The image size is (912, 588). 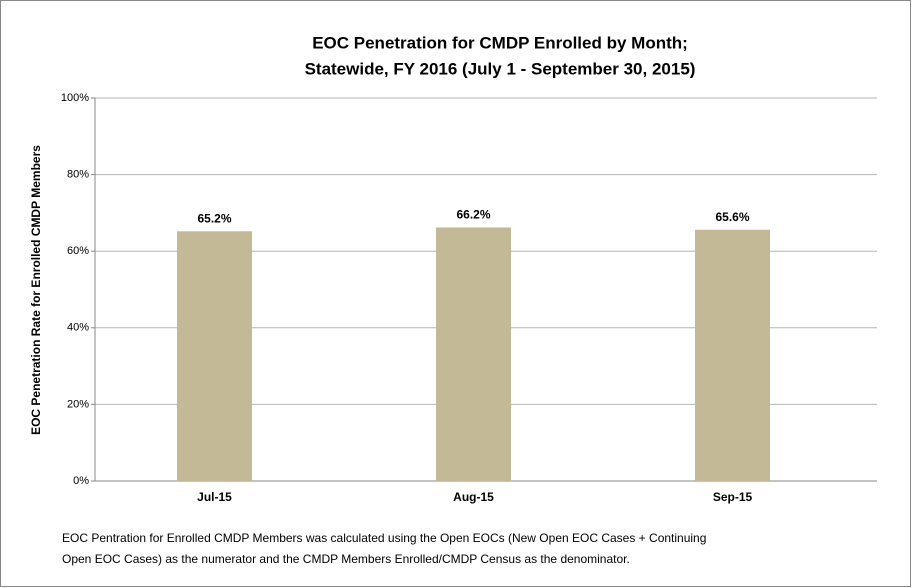 What do you see at coordinates (214, 497) in the screenshot?
I see `x-tick-label: Jul-15` at bounding box center [214, 497].